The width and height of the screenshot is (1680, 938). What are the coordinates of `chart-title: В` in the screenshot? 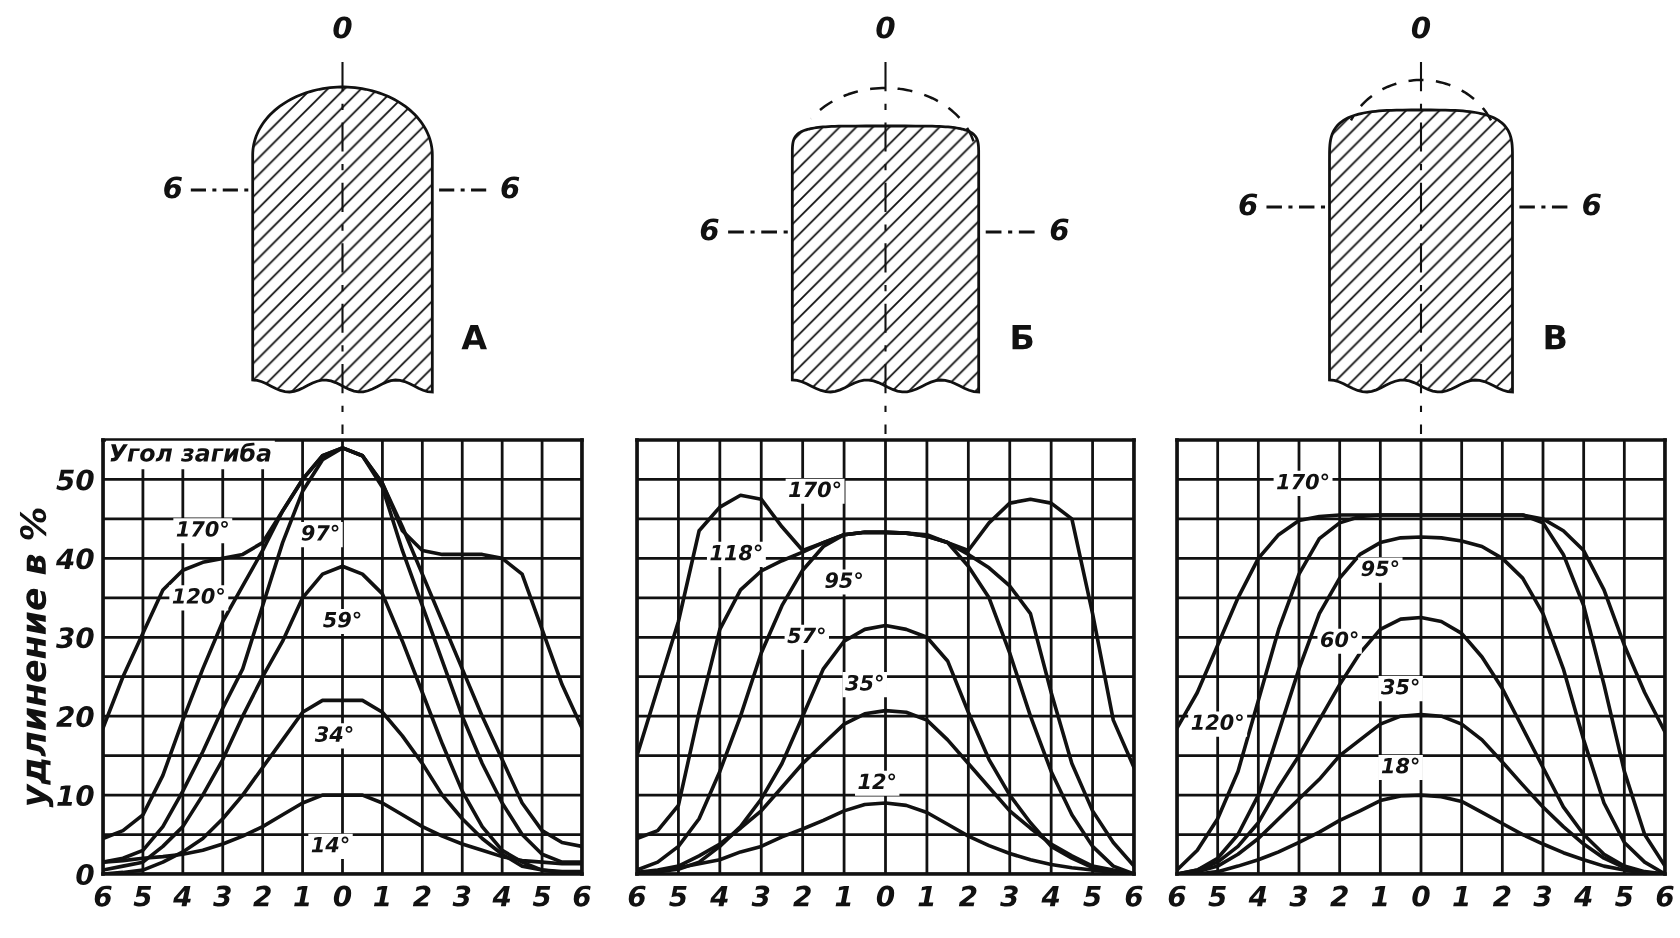 It's located at (1555, 337).